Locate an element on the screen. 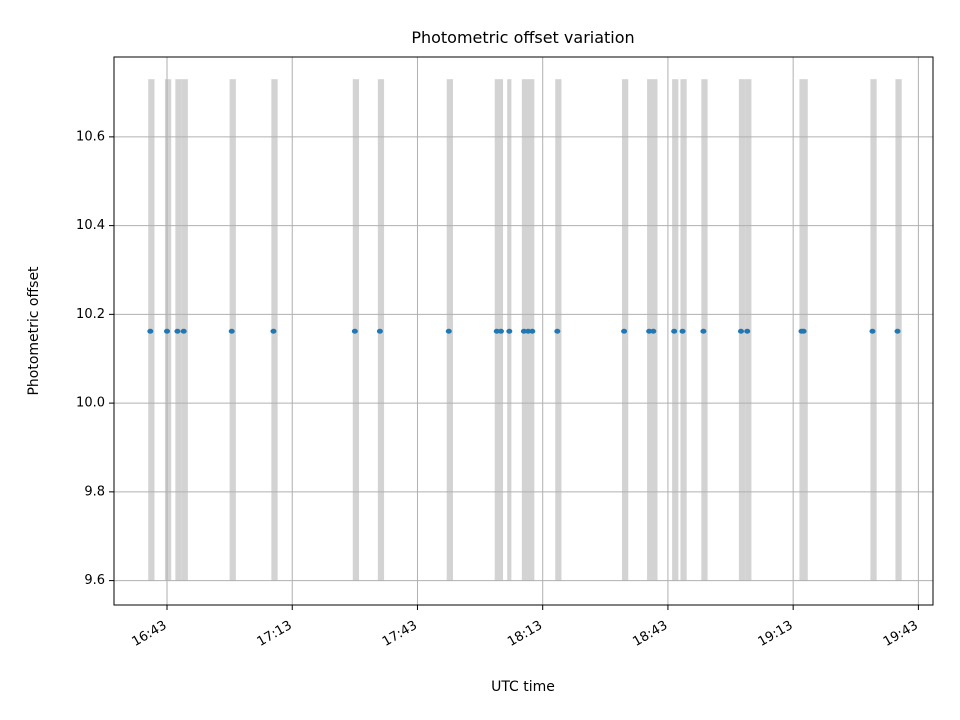 This screenshot has height=720, width=960. y-tick-label: 10.2 is located at coordinates (90, 314).